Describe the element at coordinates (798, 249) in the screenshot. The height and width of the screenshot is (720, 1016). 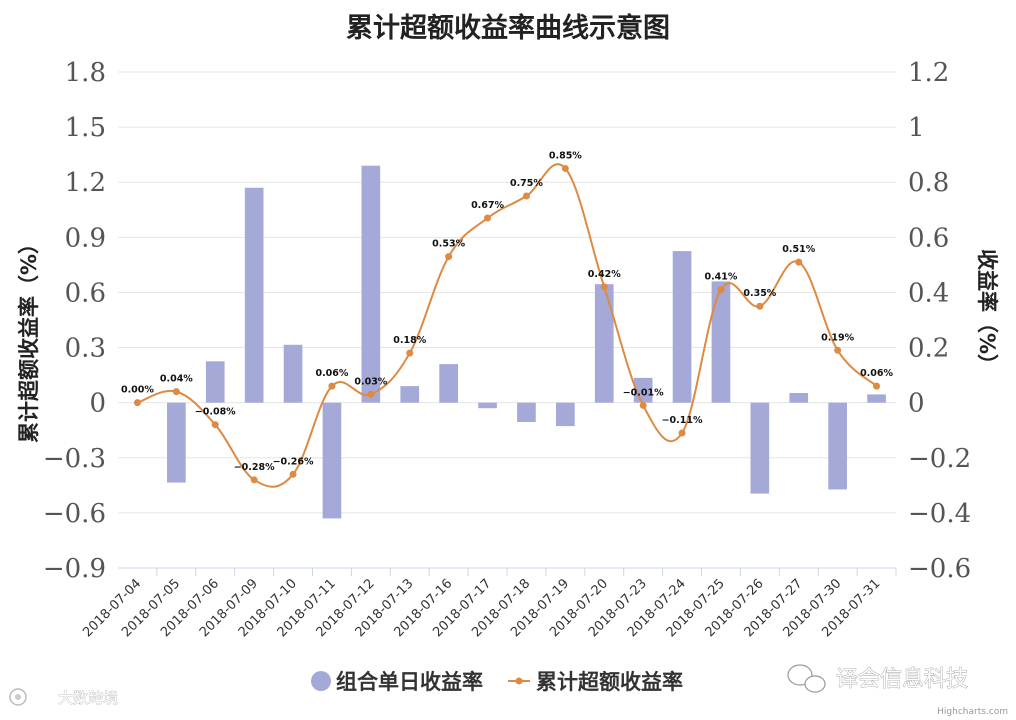
I see `data-label: 0.51%` at that location.